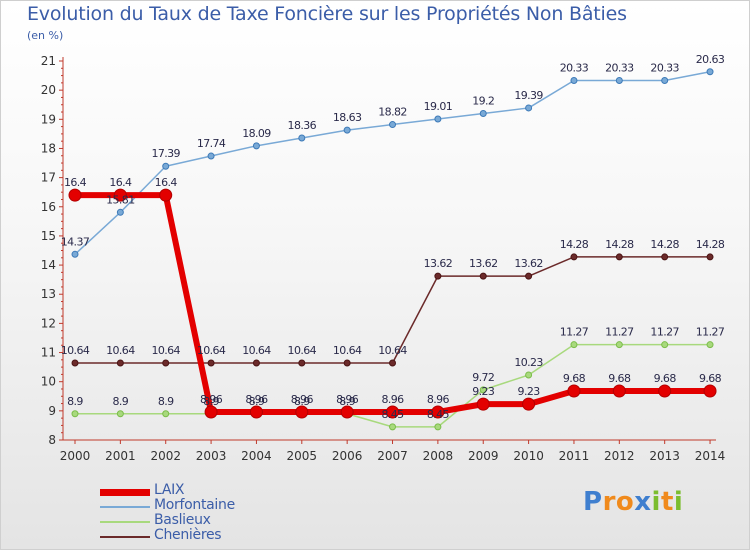 This screenshot has width=750, height=550. I want to click on y-tick-label: 12, so click(48, 323).